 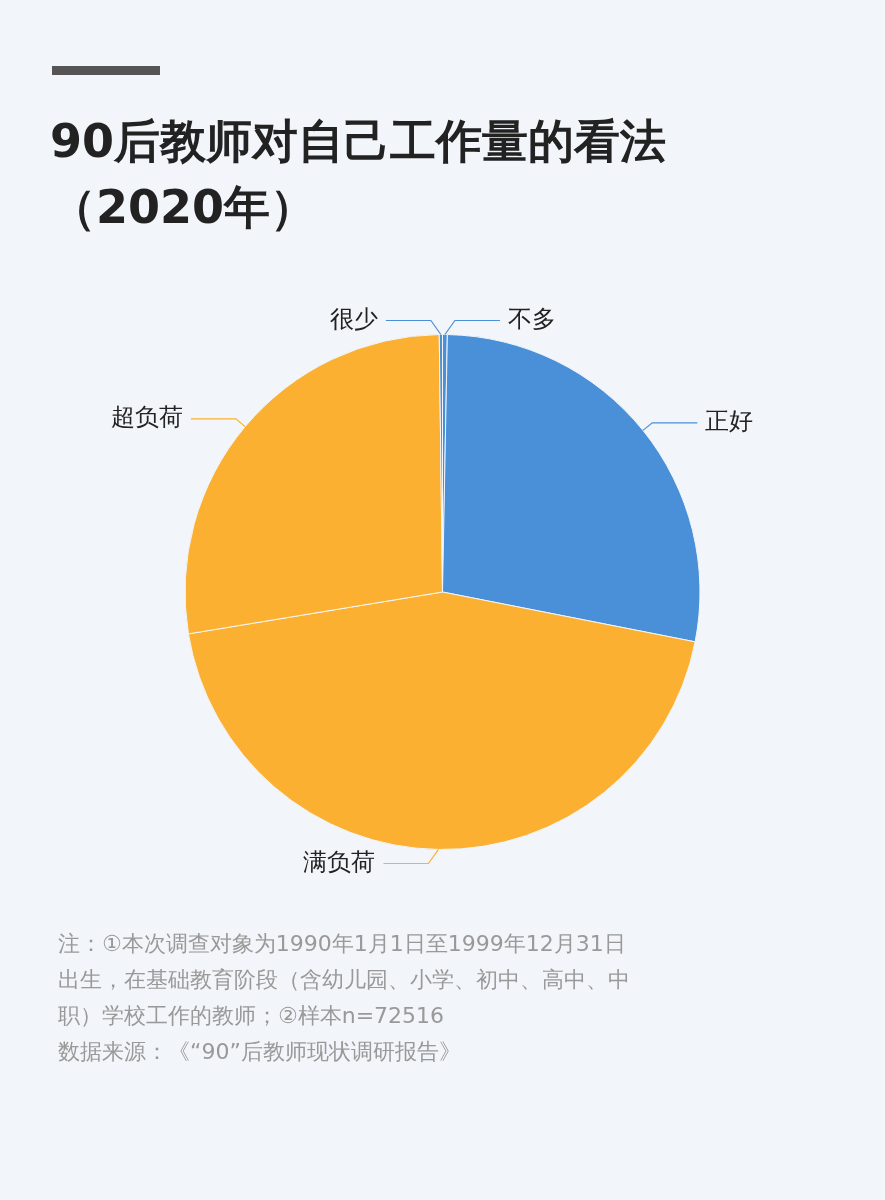 What do you see at coordinates (260, 1052) in the screenshot?
I see `source-note: 数据来源：《“90”后教师现状调研报告》` at bounding box center [260, 1052].